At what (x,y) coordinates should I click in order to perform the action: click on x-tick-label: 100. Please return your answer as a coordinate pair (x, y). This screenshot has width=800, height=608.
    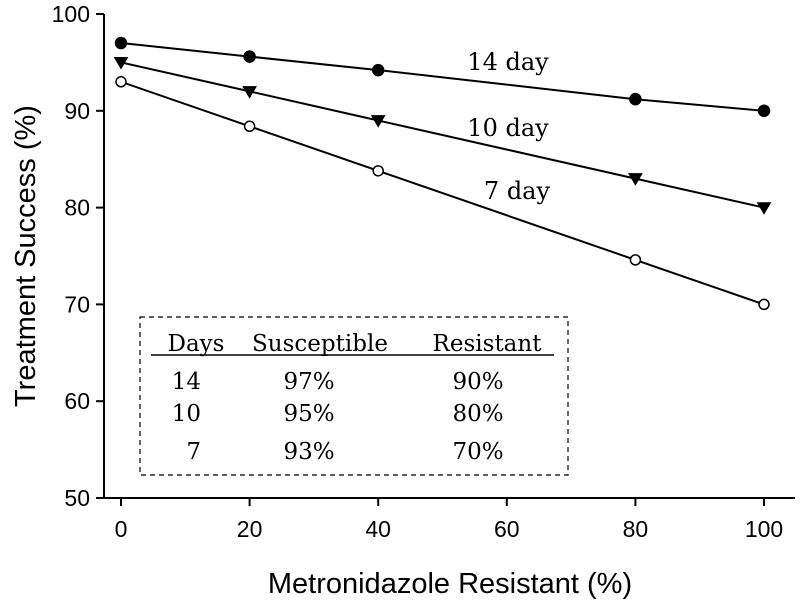
    Looking at the image, I should click on (764, 529).